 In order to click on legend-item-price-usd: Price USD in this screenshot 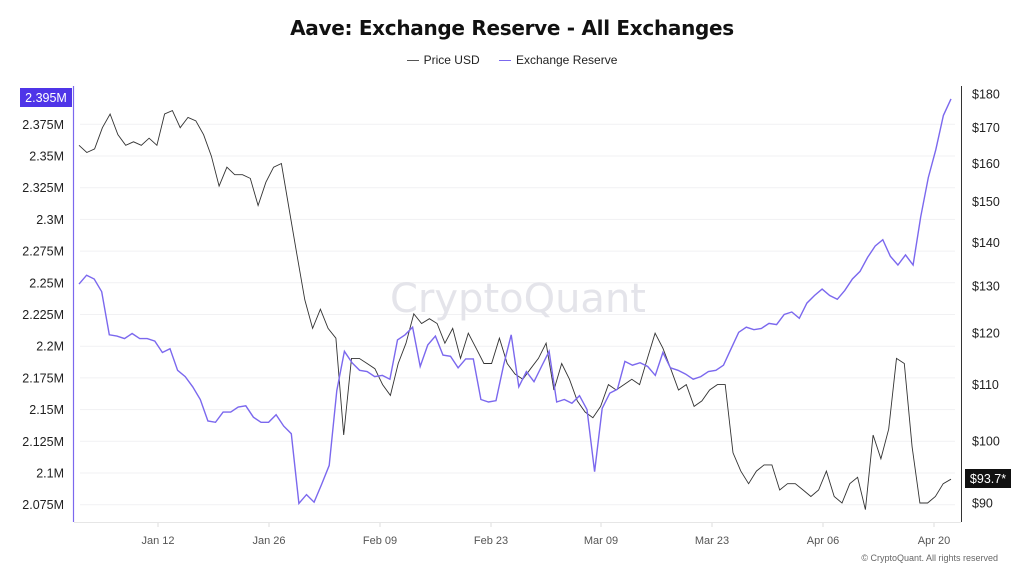, I will do `click(443, 60)`.